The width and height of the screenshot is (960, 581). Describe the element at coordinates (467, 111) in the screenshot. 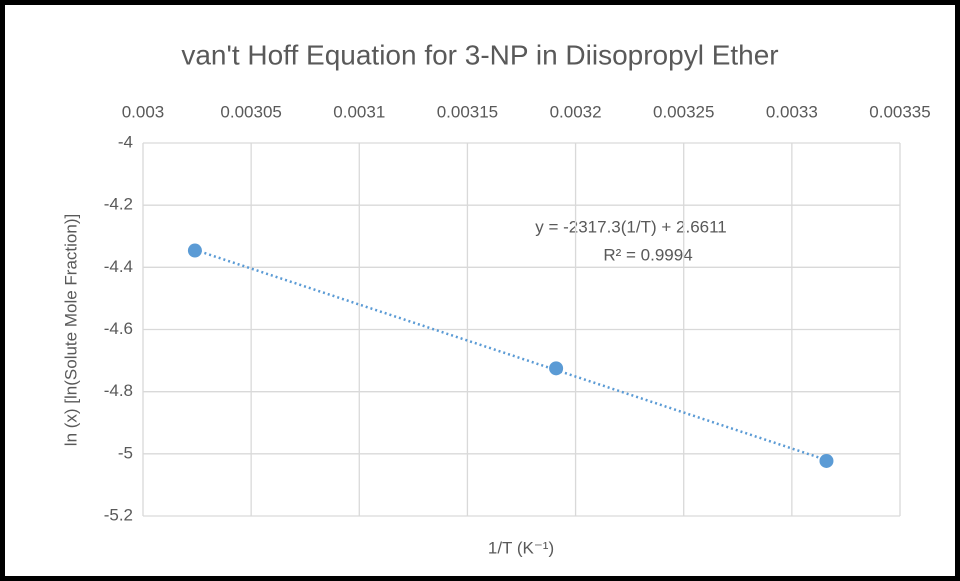

I see `x-tick-label: 0.00315` at that location.